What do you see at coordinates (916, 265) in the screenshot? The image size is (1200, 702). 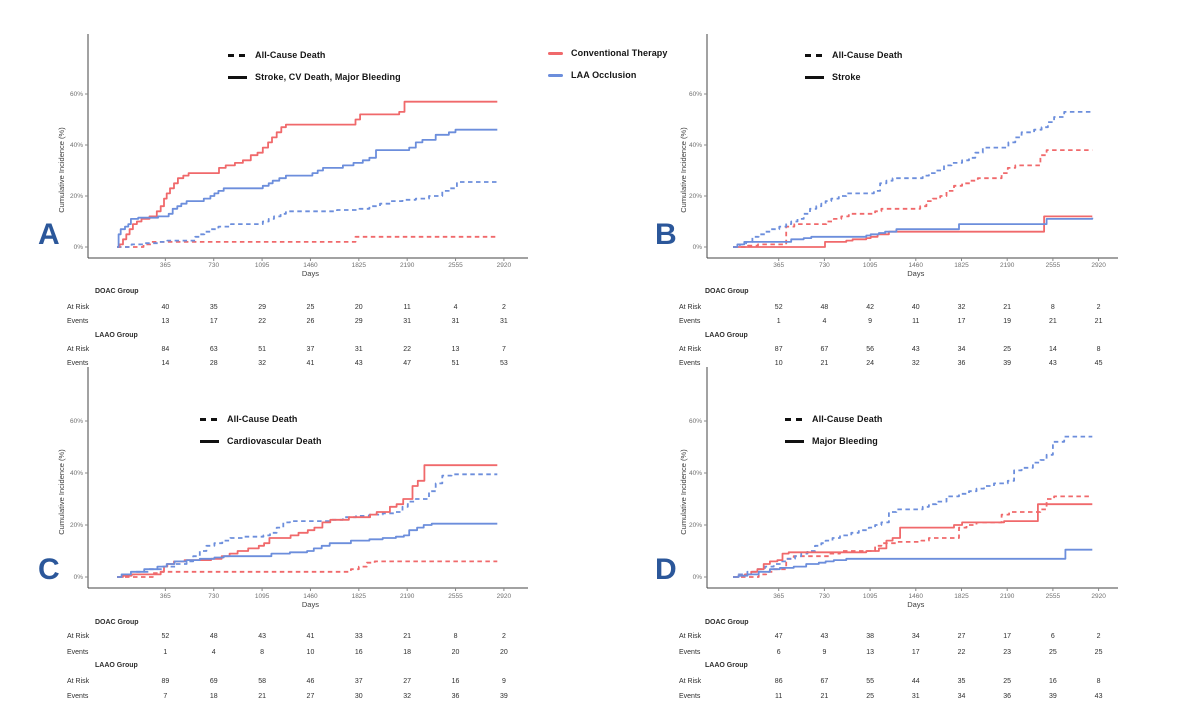 I see `x-tick-label: 1460` at bounding box center [916, 265].